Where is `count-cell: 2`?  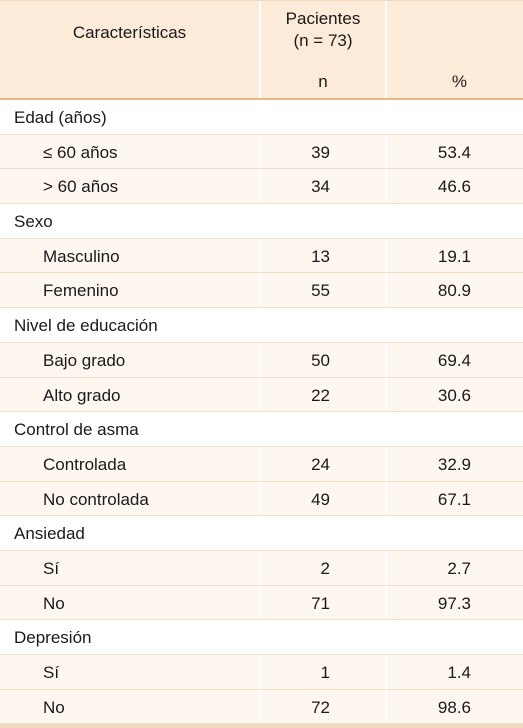
count-cell: 2 is located at coordinates (325, 568).